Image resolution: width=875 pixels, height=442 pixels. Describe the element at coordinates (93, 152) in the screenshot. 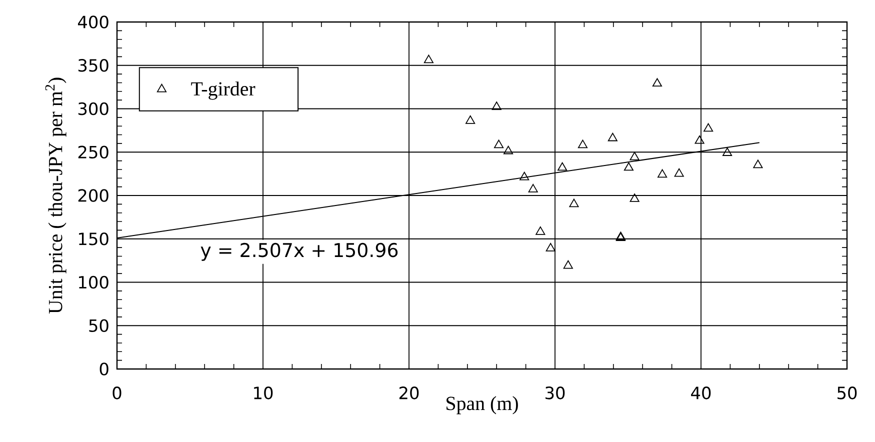

I see `y-tick-label: 250` at that location.